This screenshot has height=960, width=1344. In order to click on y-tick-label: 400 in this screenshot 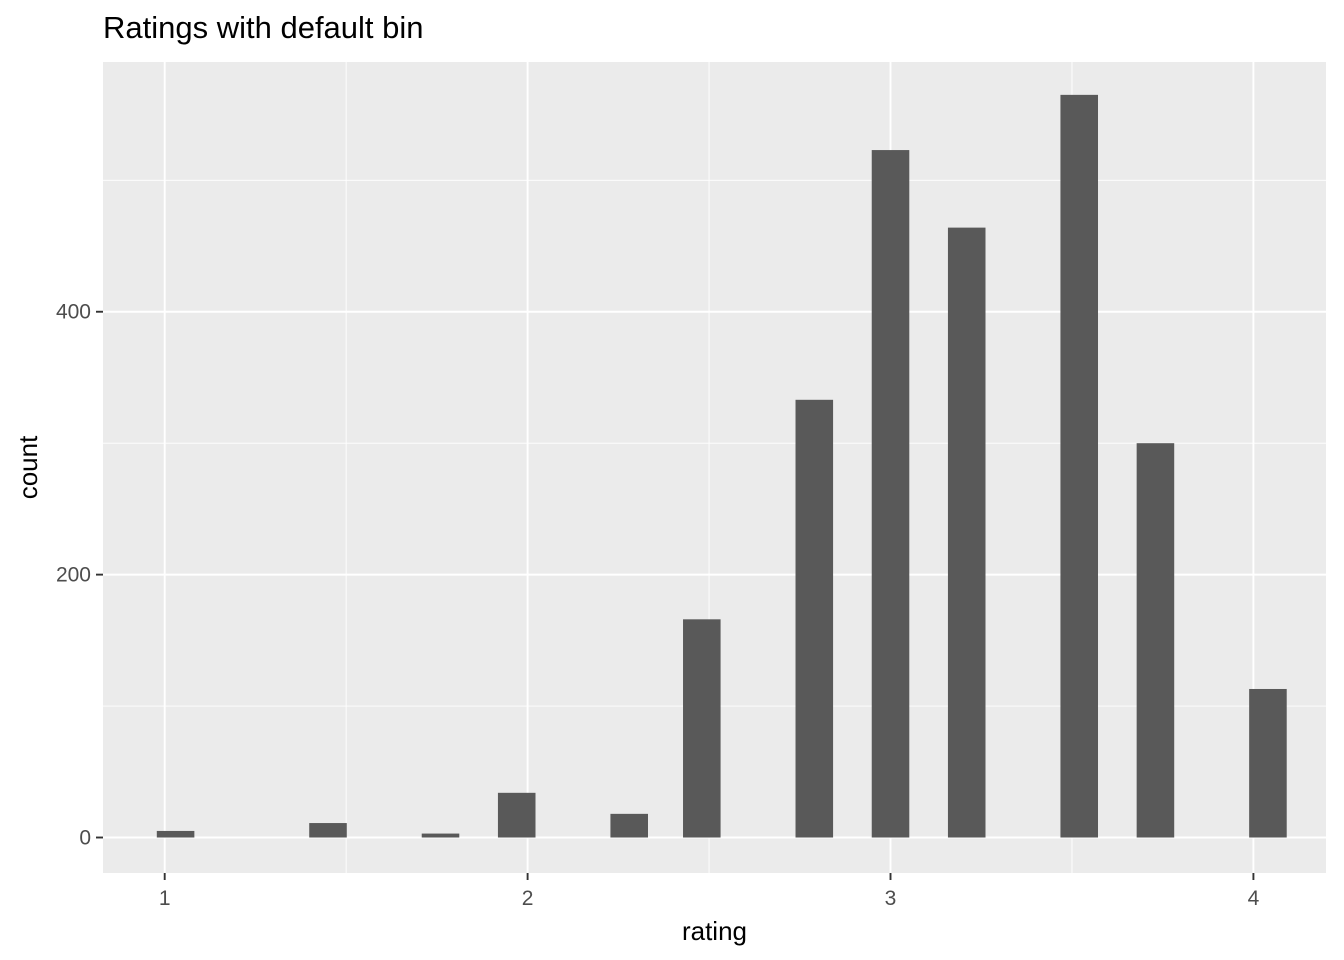, I will do `click(73, 312)`.